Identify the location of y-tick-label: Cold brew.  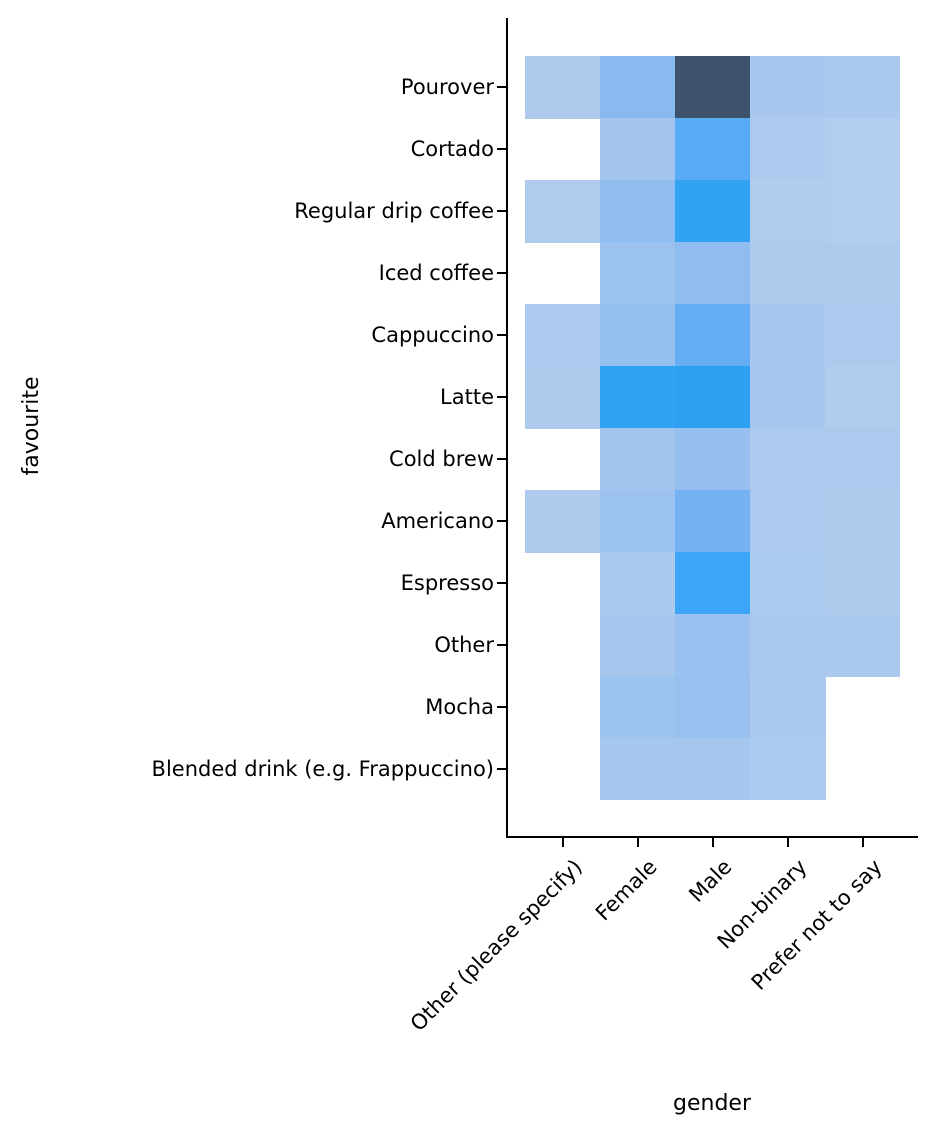
(441, 459).